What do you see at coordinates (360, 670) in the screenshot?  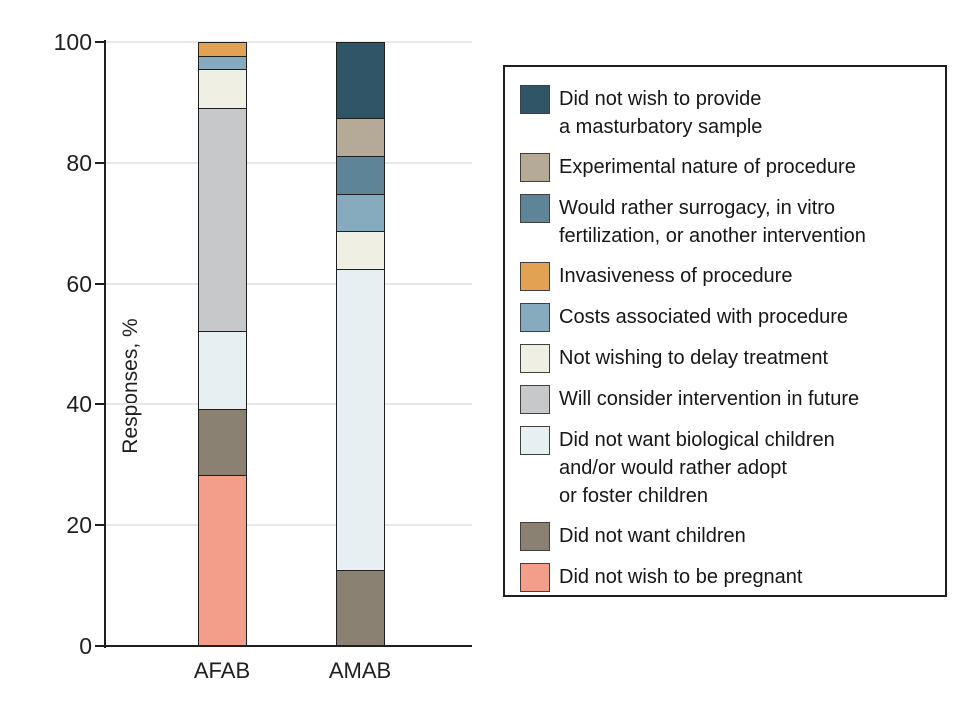 I see `x-category-label-amab: AMAB` at bounding box center [360, 670].